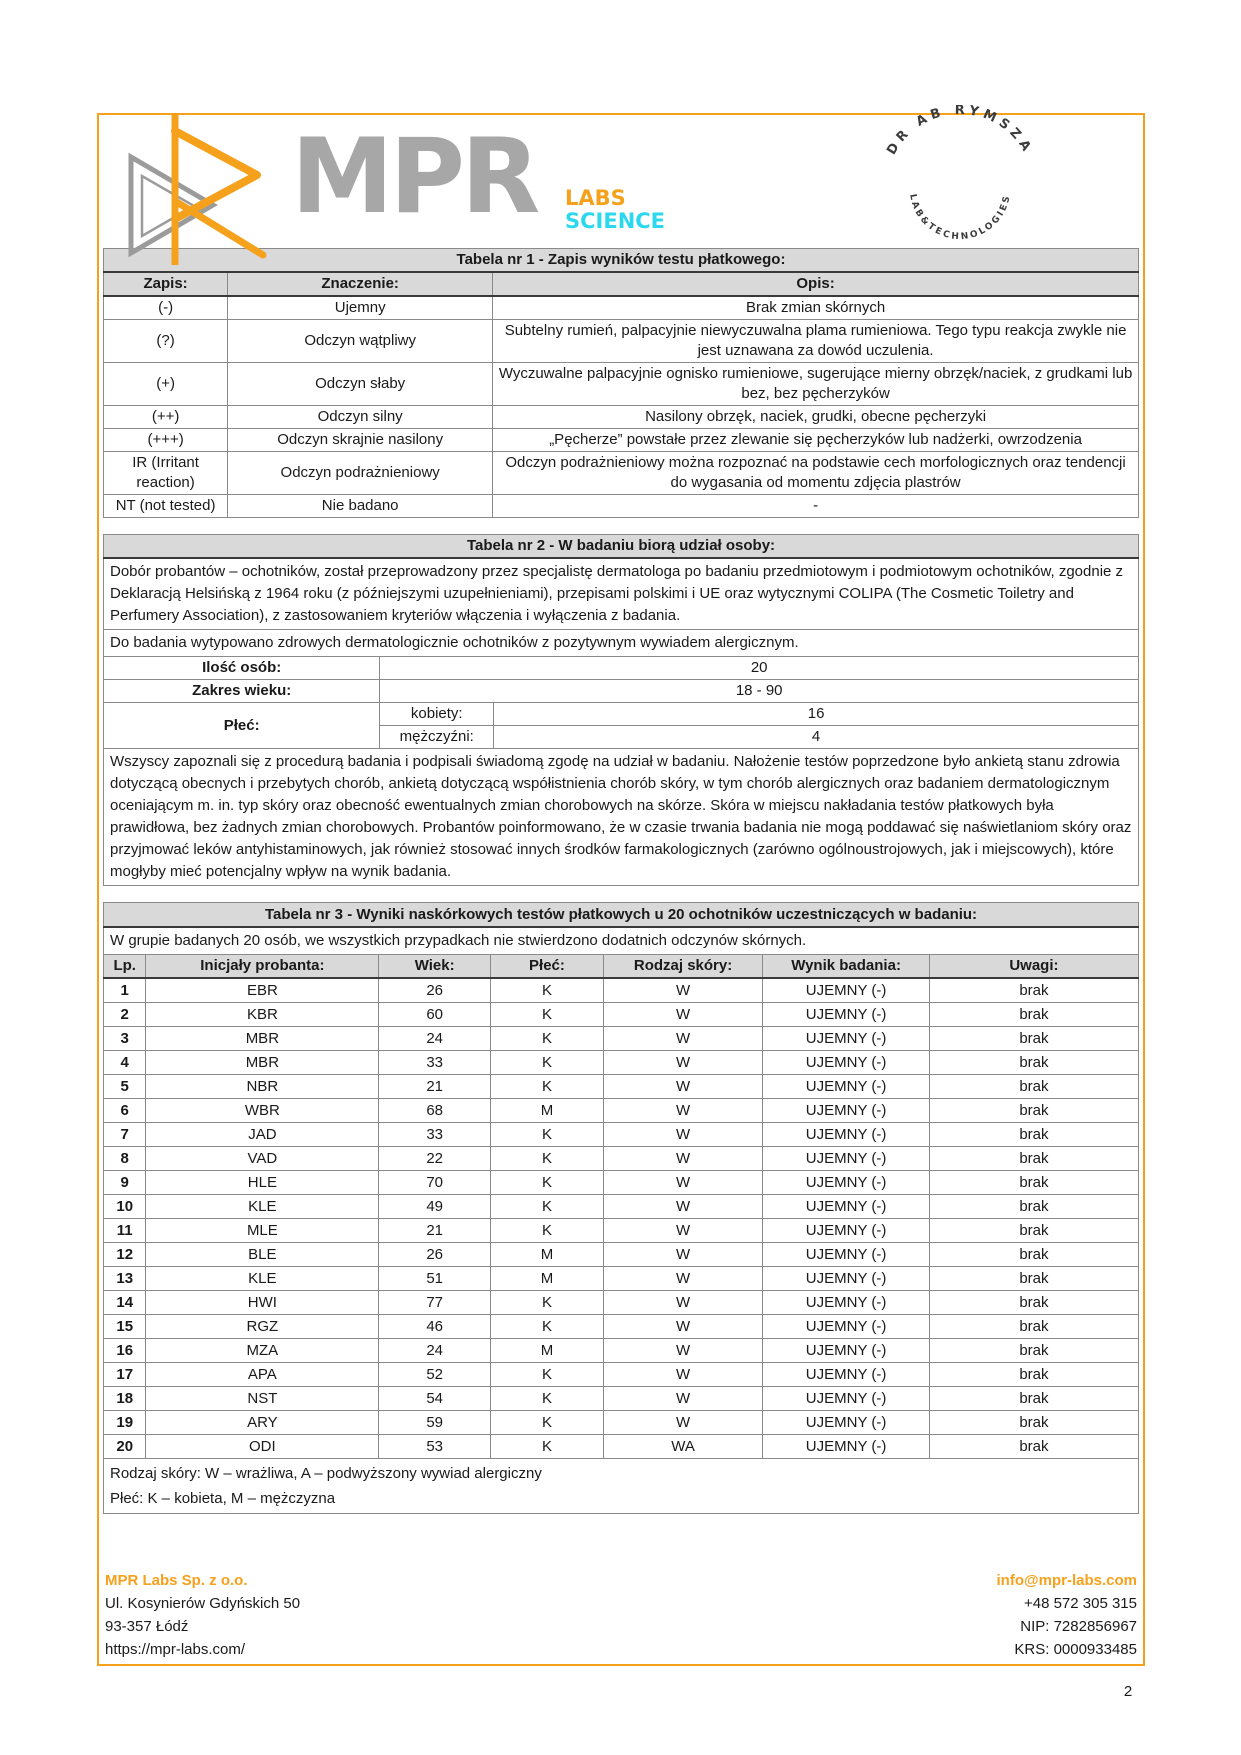 The height and width of the screenshot is (1755, 1241). Describe the element at coordinates (957, 131) in the screenshot. I see `stamp-outer-text: DR AB RYMSZA` at that location.